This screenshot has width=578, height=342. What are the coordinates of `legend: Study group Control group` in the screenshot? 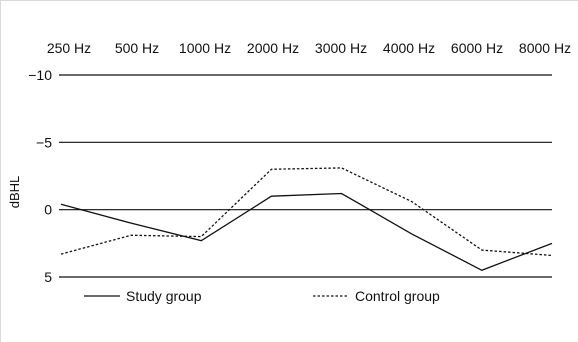 It's located at (262, 296).